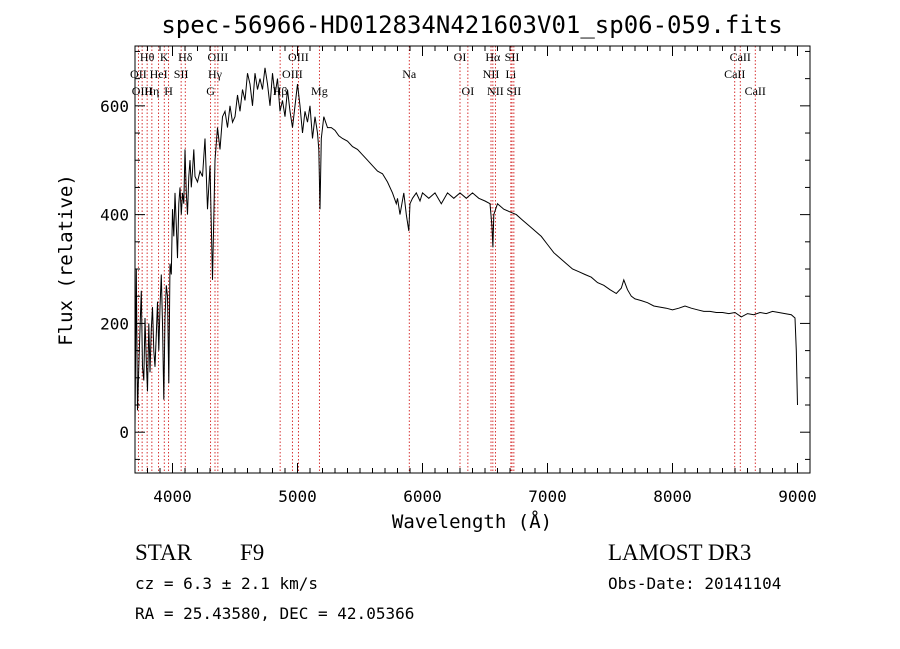 Image resolution: width=900 pixels, height=649 pixels. What do you see at coordinates (138, 74) in the screenshot?
I see `emission-line-label: OII` at bounding box center [138, 74].